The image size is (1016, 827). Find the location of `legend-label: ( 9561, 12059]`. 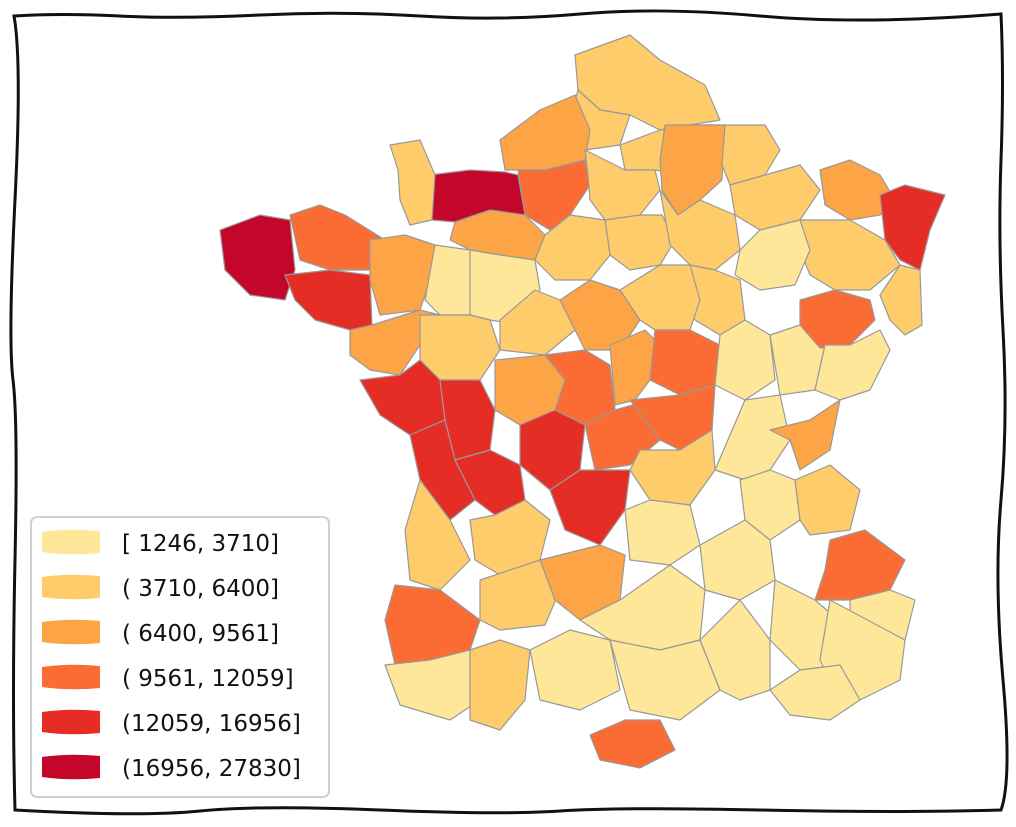

legend-label: ( 9561, 12059] is located at coordinates (208, 679).